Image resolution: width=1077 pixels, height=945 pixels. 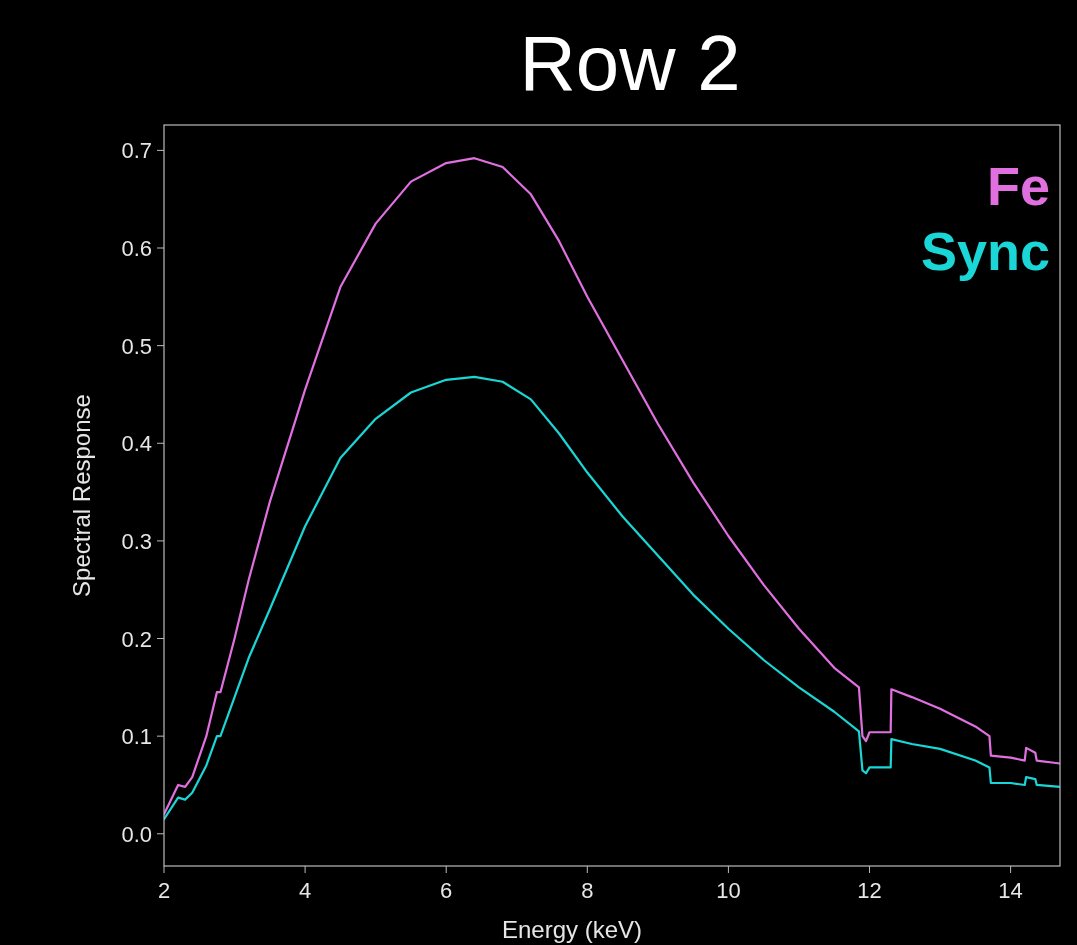 What do you see at coordinates (136, 834) in the screenshot?
I see `y-tick-label: 0.0` at bounding box center [136, 834].